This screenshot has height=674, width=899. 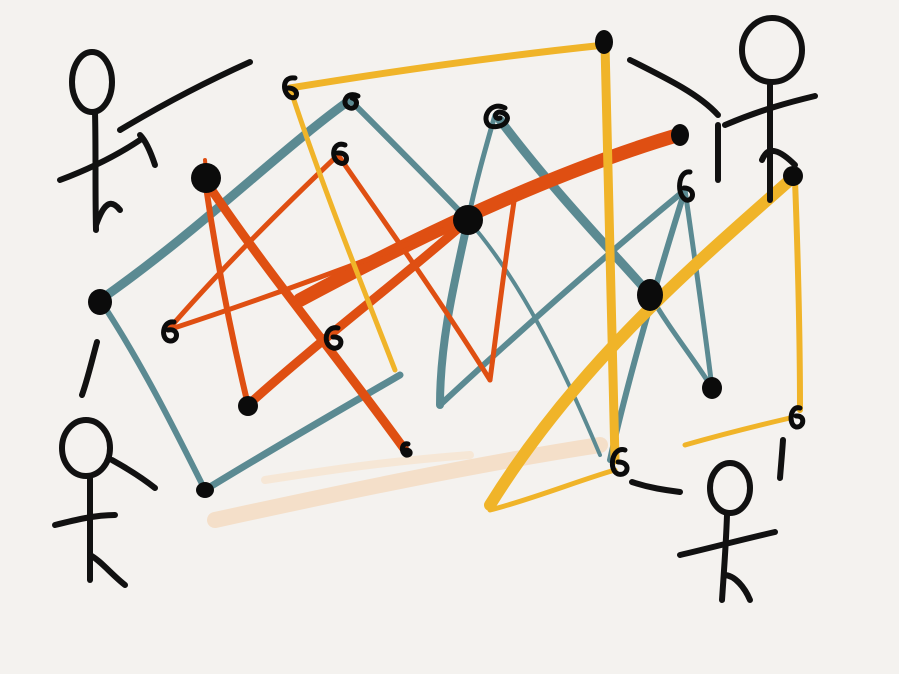 I want to click on node-small-bottom, so click(x=406, y=449).